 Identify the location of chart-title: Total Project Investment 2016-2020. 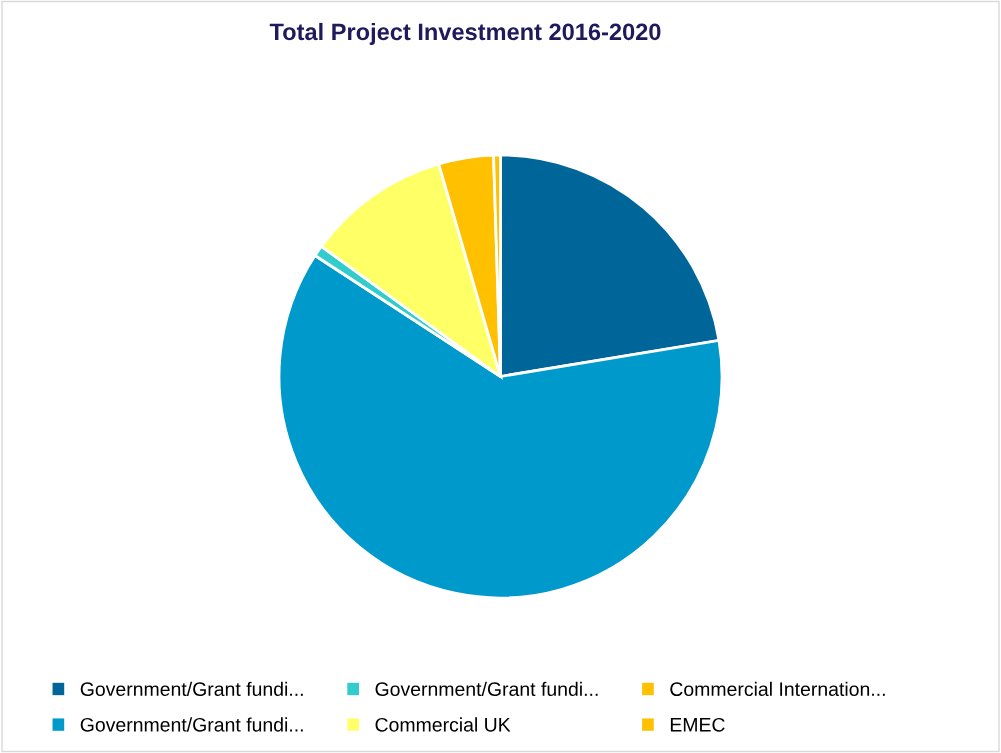
(465, 33).